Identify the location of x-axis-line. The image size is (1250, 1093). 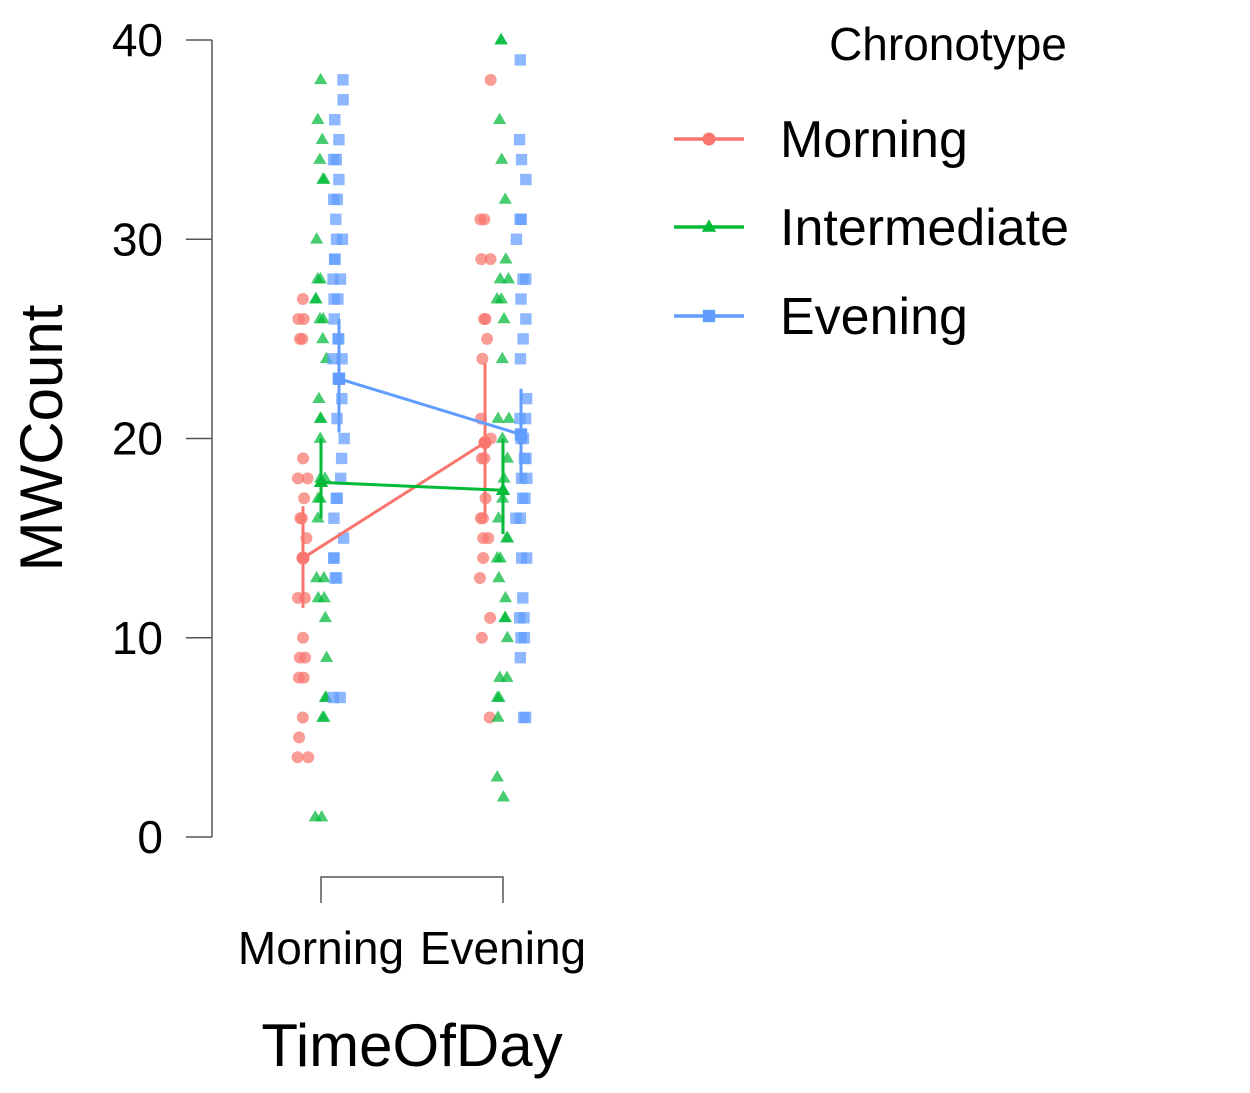
(412, 889).